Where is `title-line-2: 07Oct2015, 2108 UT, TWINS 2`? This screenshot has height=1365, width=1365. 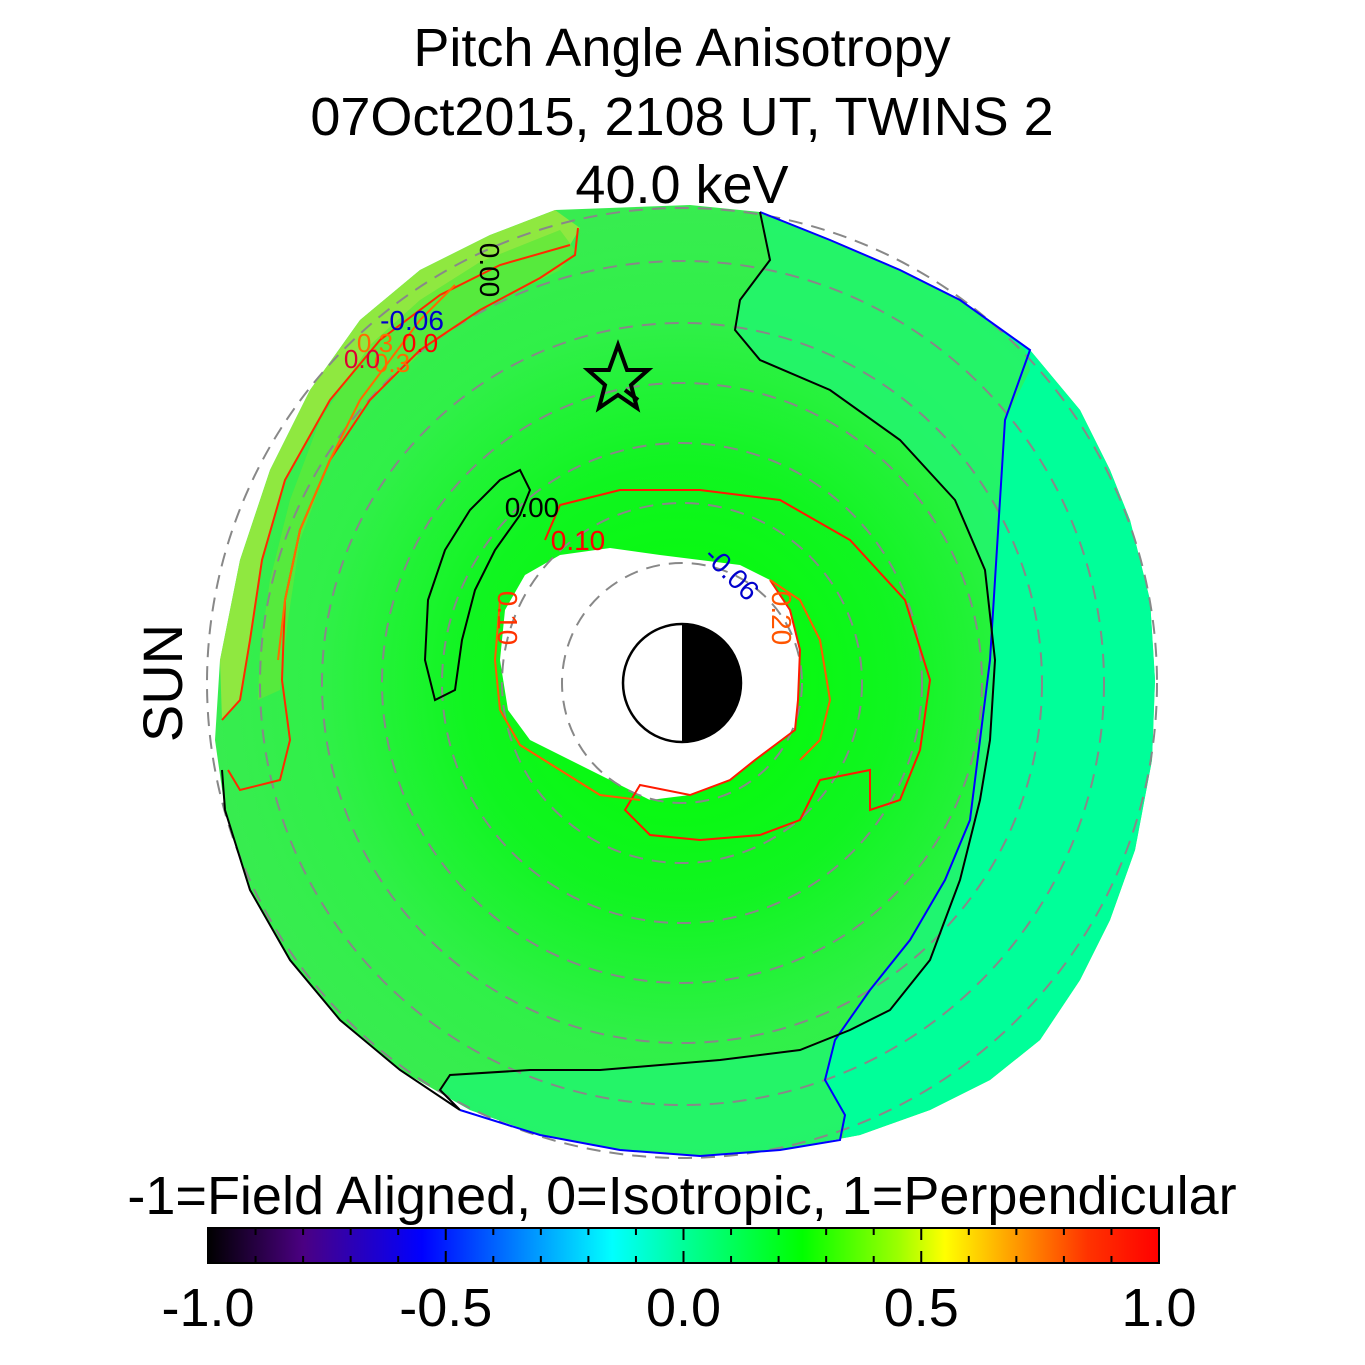 title-line-2: 07Oct2015, 2108 UT, TWINS 2 is located at coordinates (681, 117).